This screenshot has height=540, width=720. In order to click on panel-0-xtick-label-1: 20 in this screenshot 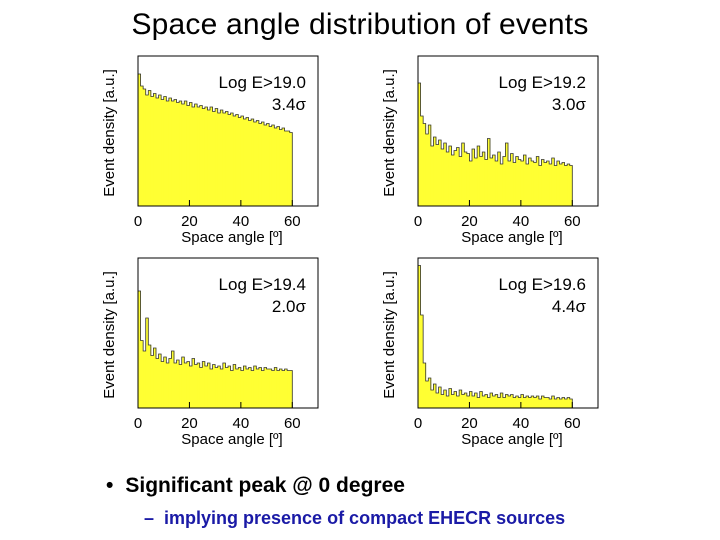, I will do `click(189, 221)`.